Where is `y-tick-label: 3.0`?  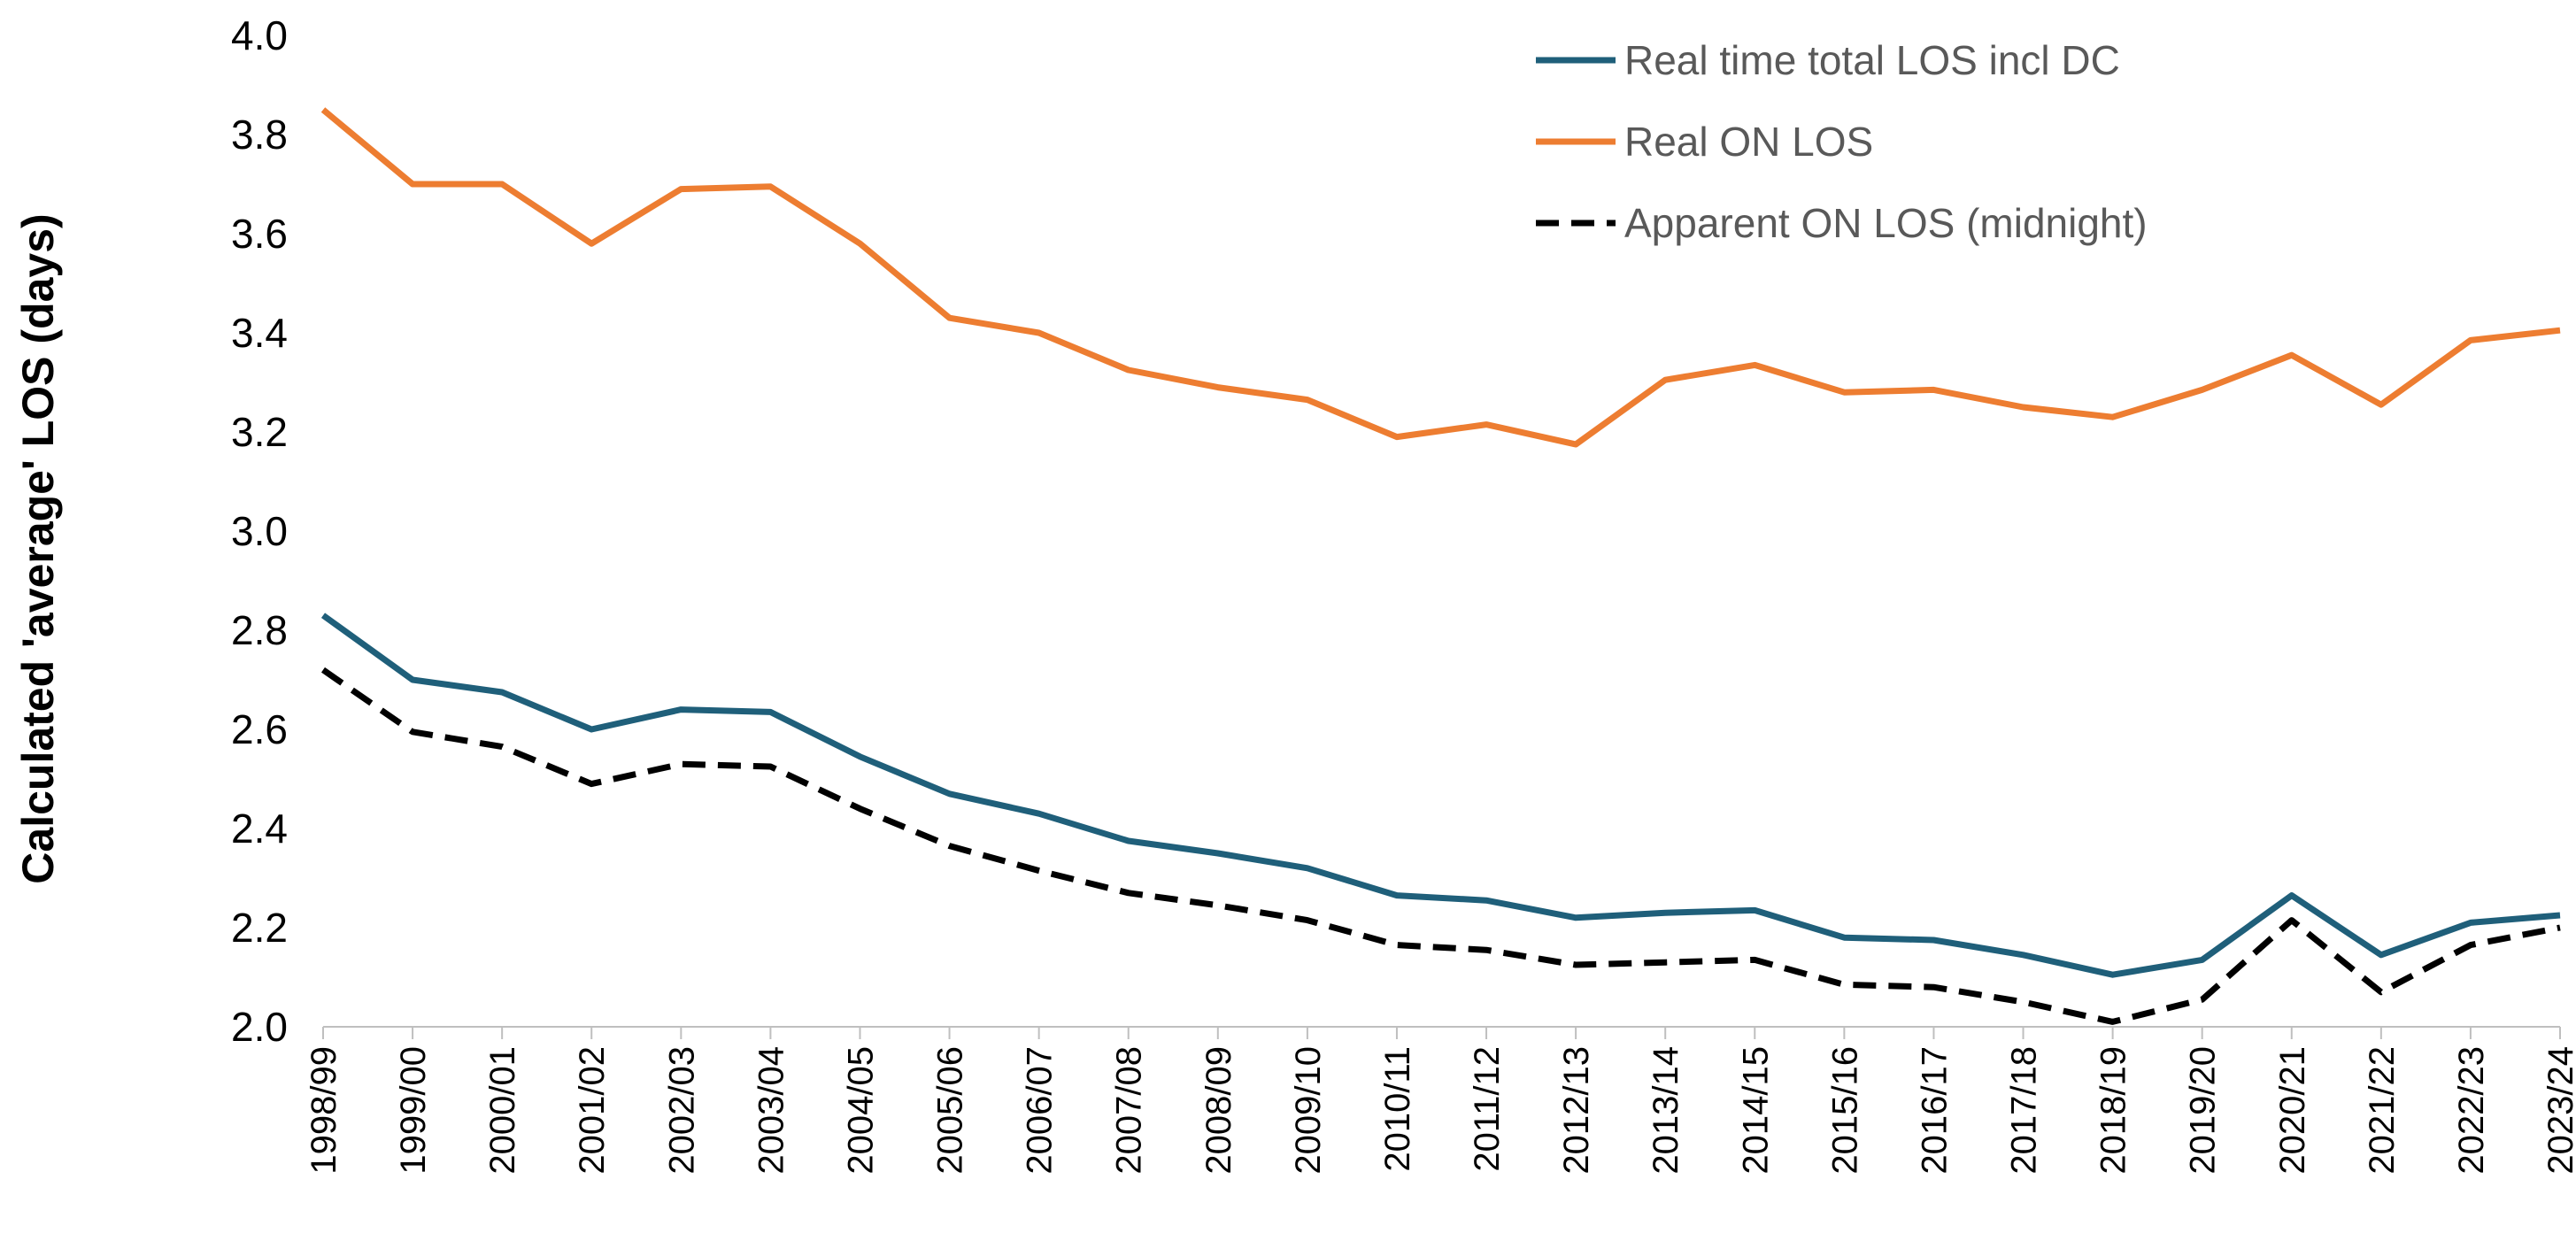 y-tick-label: 3.0 is located at coordinates (259, 531).